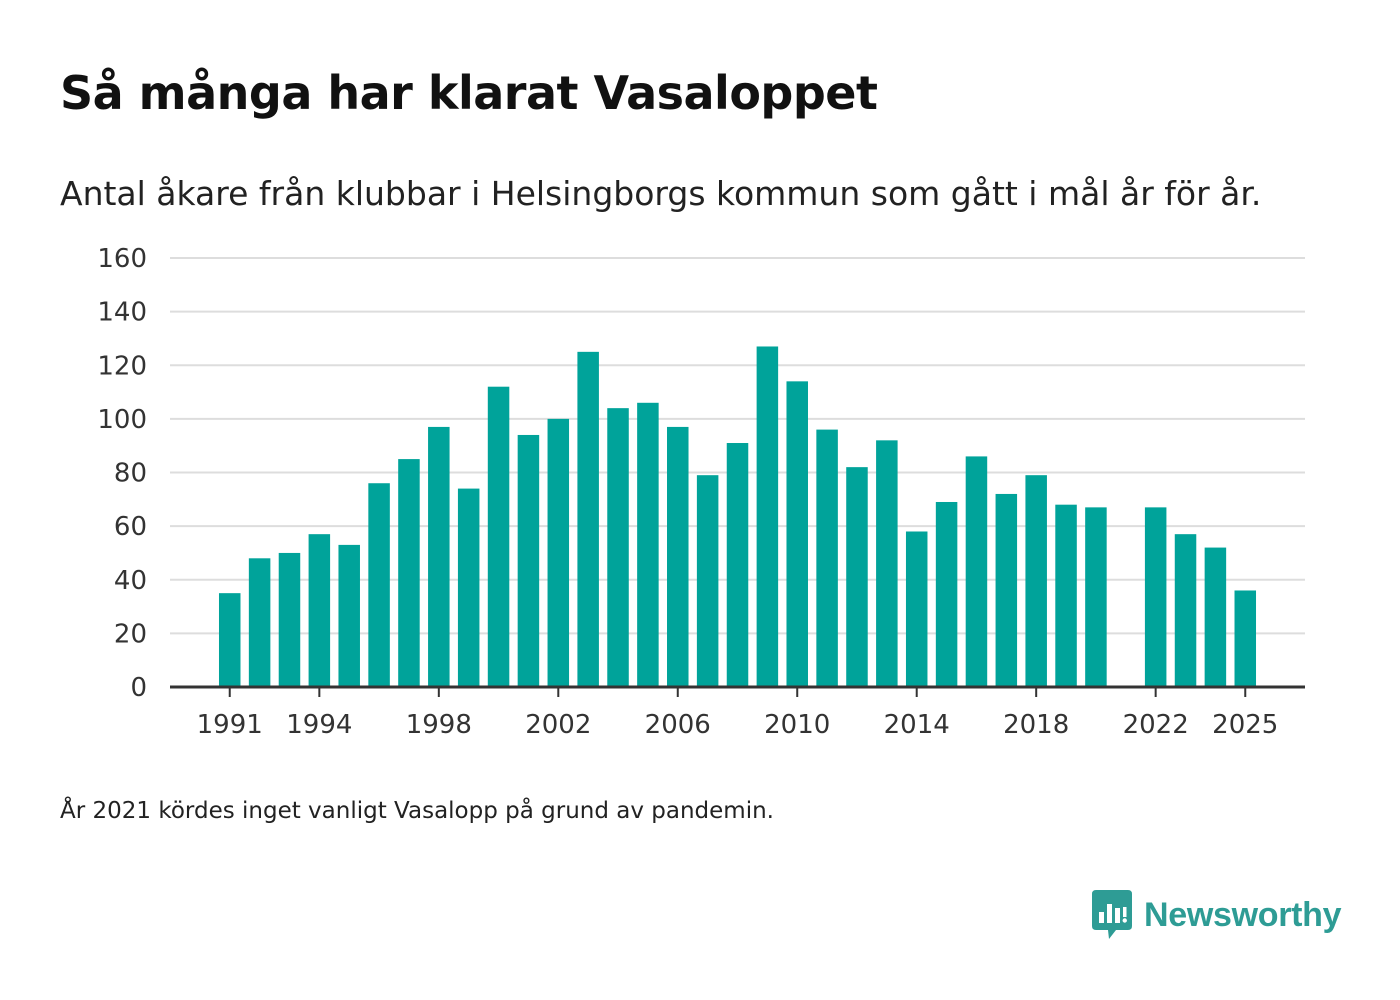  What do you see at coordinates (230, 725) in the screenshot?
I see `x-tick-label-1991: 1991` at bounding box center [230, 725].